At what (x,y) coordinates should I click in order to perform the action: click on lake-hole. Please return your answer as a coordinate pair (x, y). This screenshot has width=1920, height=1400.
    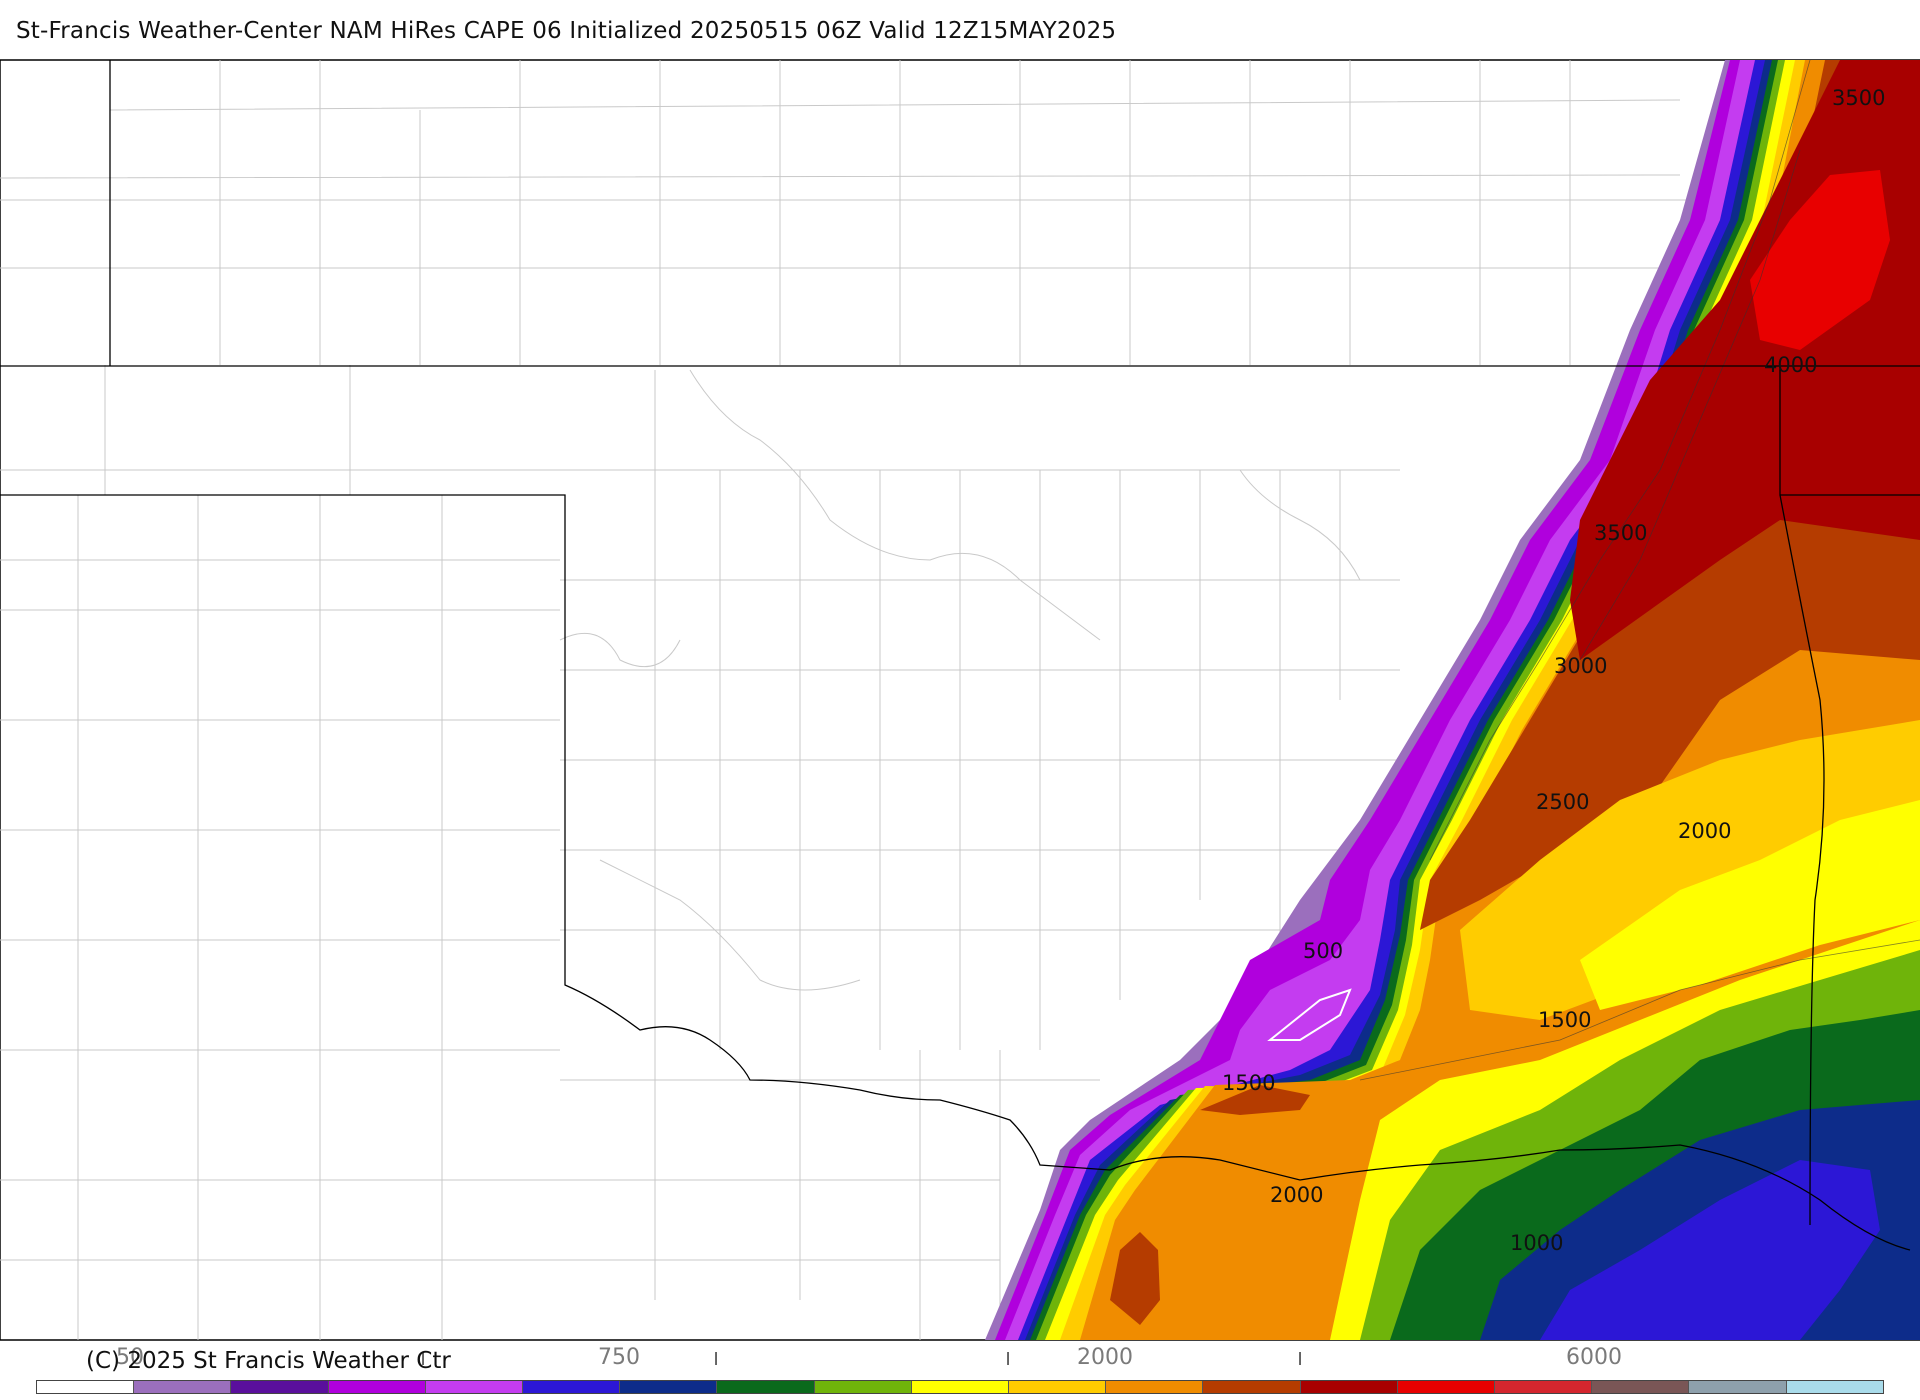
    Looking at the image, I should click on (1309, 1014).